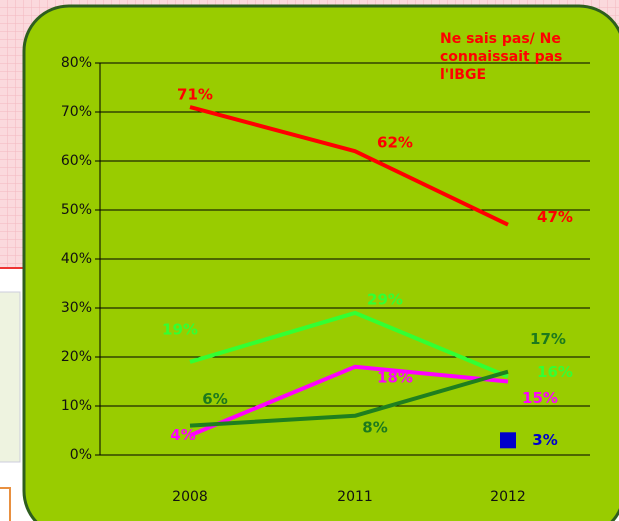 This screenshot has height=521, width=619. Describe the element at coordinates (195, 95) in the screenshot. I see `data-label: 71%` at that location.